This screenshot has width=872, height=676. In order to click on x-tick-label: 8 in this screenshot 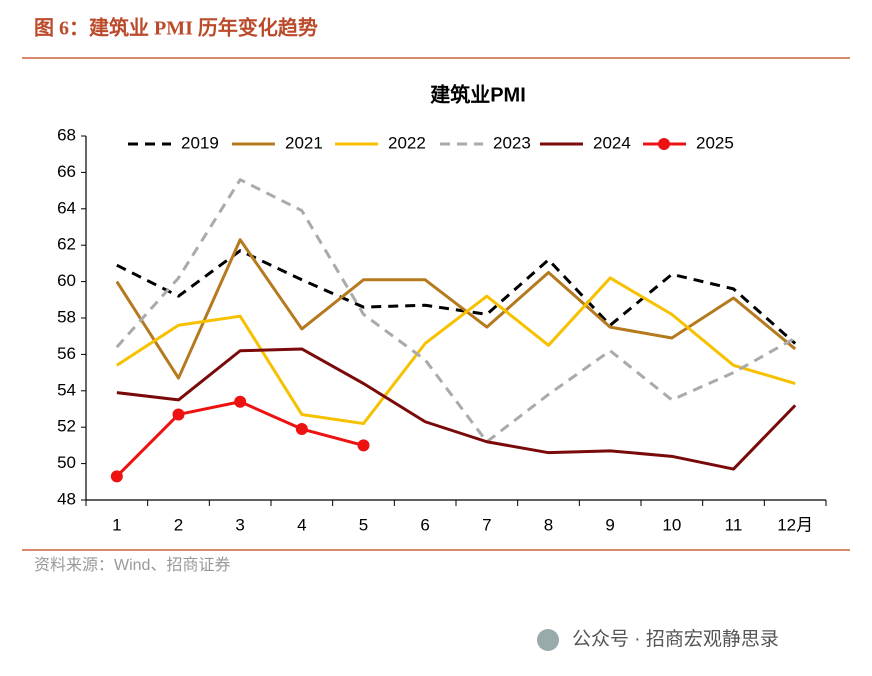, I will do `click(548, 524)`.